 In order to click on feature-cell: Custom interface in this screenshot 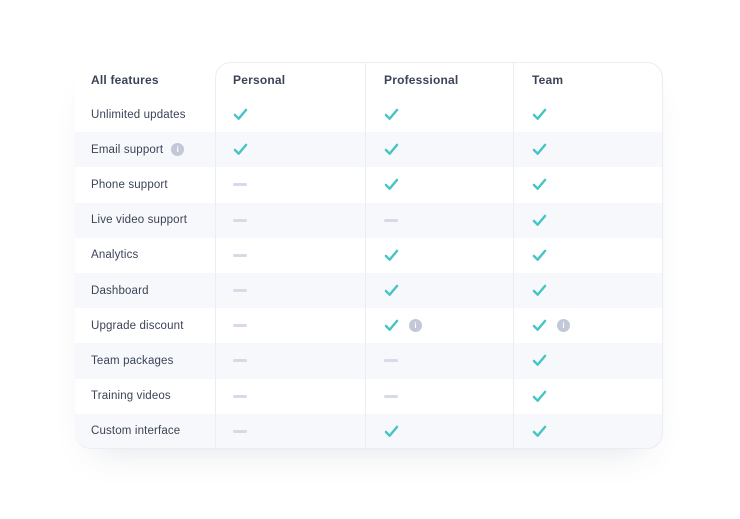, I will do `click(145, 431)`.